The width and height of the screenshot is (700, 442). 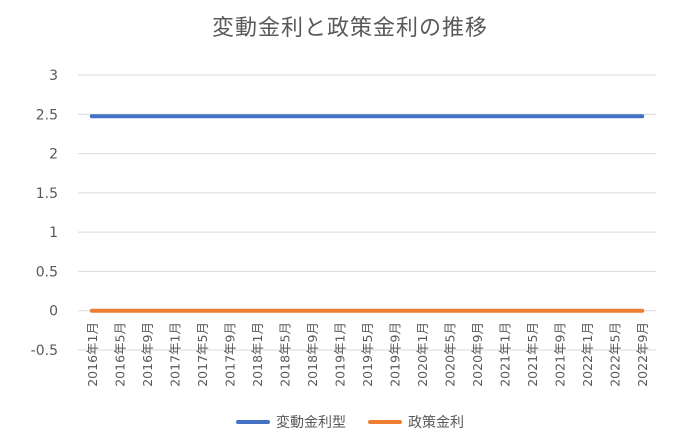 I want to click on x-tick-label-5: 2017年9月, so click(x=229, y=354).